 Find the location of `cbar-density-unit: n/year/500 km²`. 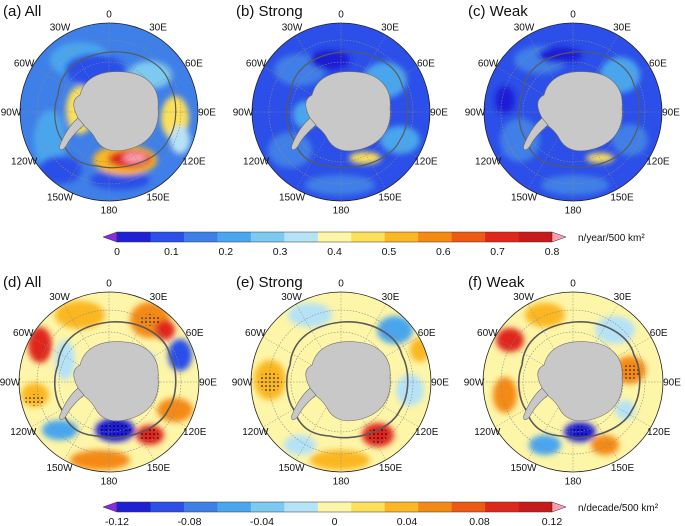

cbar-density-unit: n/year/500 km² is located at coordinates (611, 238).